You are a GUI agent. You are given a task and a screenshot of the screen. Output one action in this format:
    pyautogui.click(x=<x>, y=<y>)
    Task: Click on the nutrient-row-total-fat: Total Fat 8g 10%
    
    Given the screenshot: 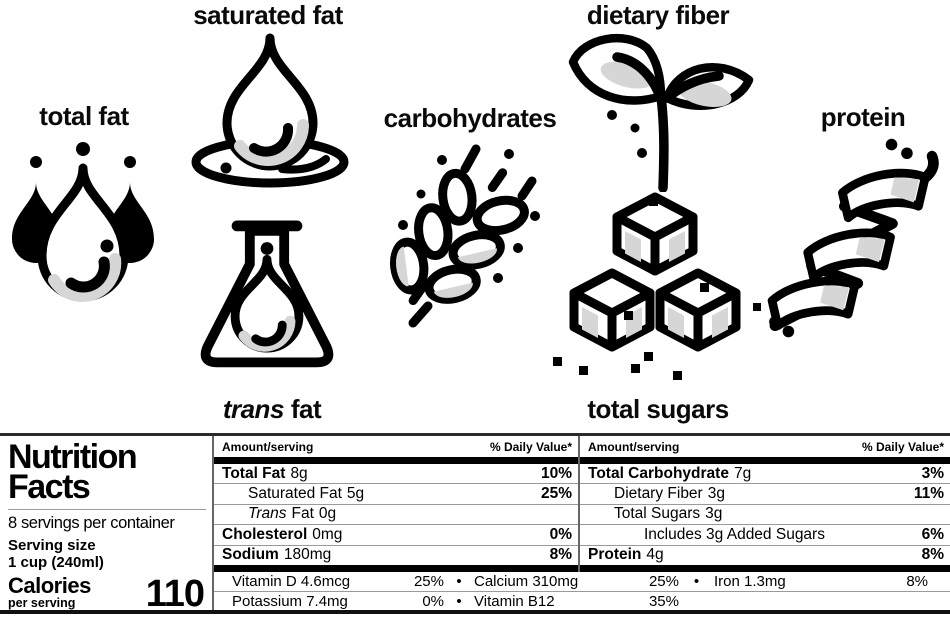 What is the action you would take?
    pyautogui.click(x=396, y=473)
    